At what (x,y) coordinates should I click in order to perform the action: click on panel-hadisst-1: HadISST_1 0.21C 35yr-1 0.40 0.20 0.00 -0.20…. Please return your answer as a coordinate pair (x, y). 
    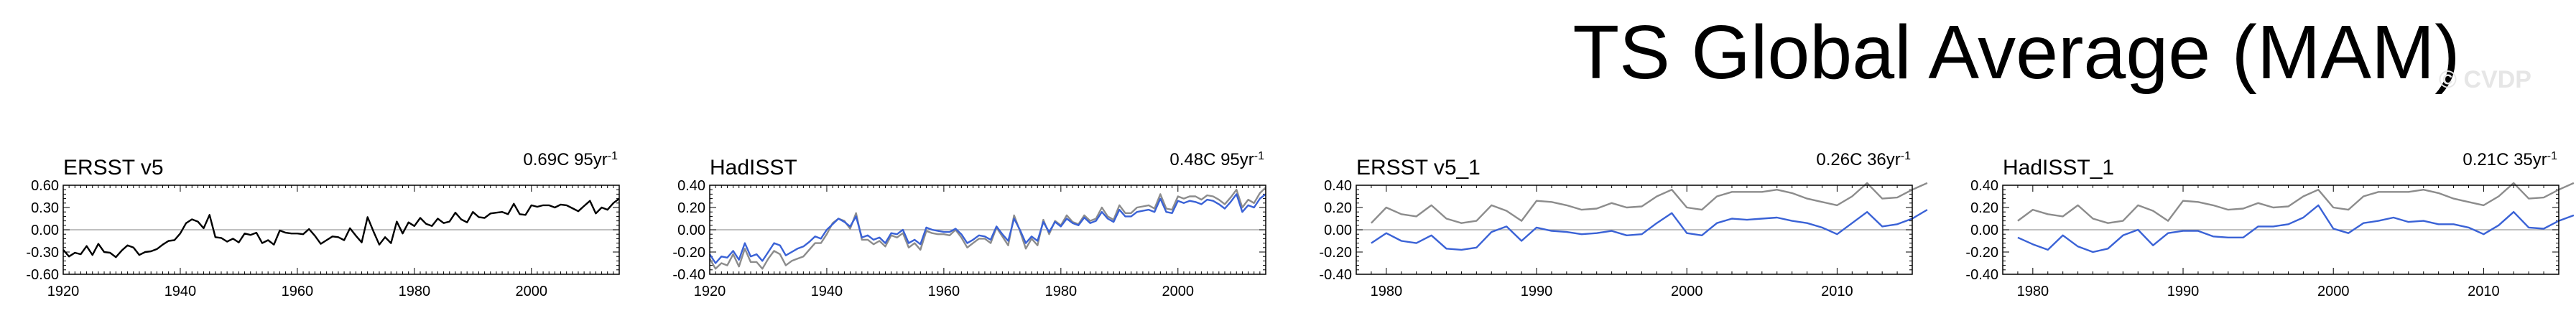
    Looking at the image, I should click on (2263, 226).